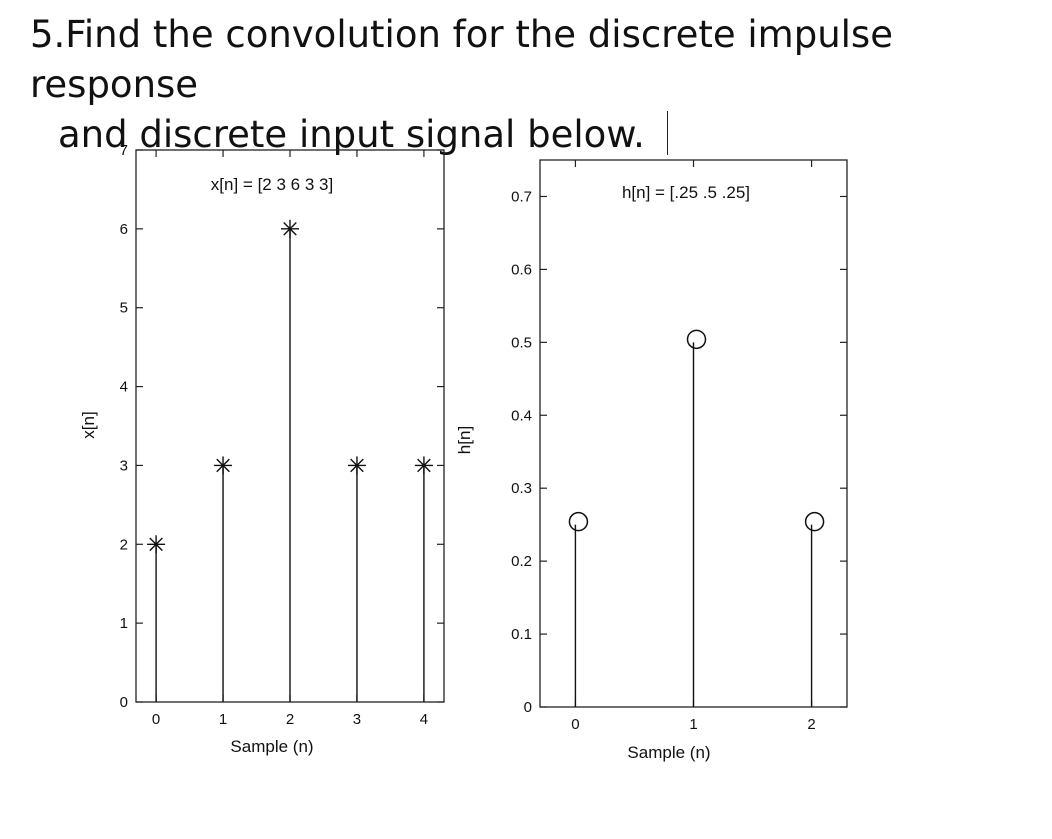 This screenshot has width=1052, height=839. I want to click on h-ytick-label: 0.5, so click(521, 342).